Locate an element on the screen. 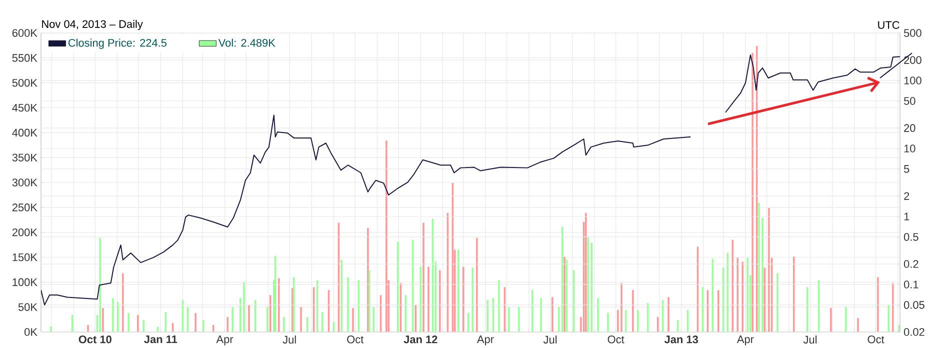 The height and width of the screenshot is (348, 940). y2-tick-label: 100 is located at coordinates (913, 80).